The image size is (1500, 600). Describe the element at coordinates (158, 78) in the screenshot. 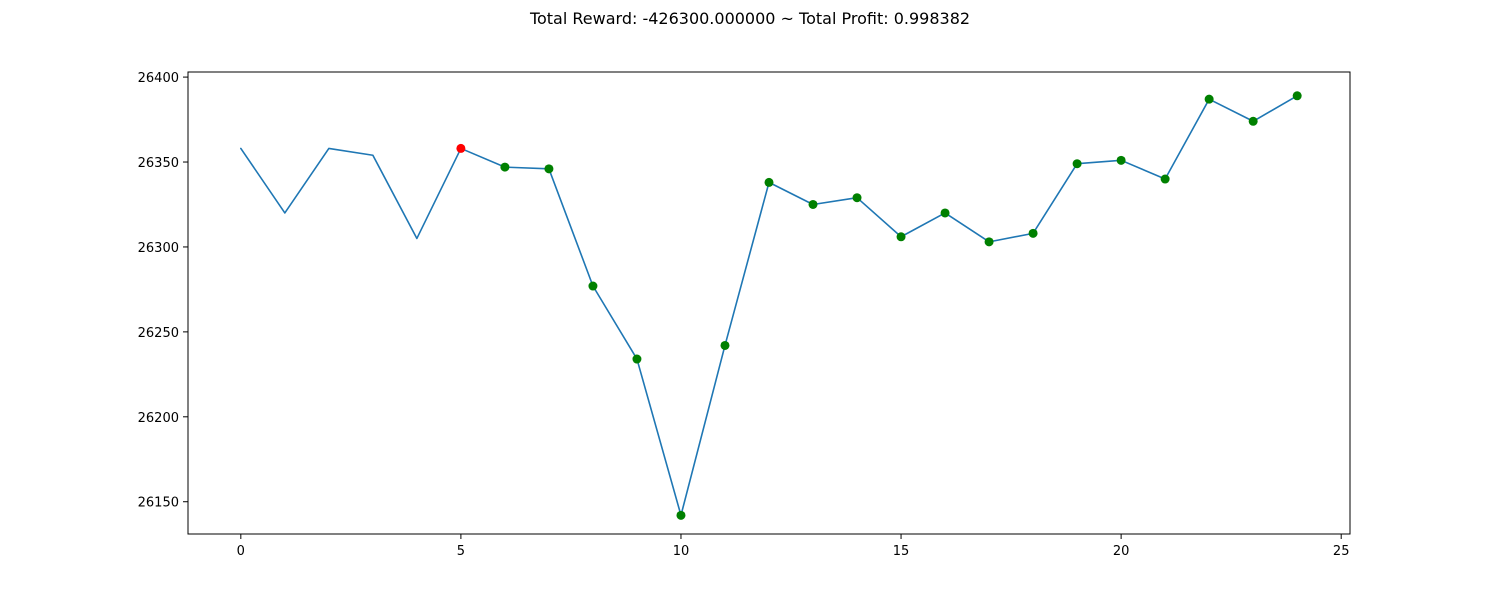

I see `y-tick-label: 26400` at that location.